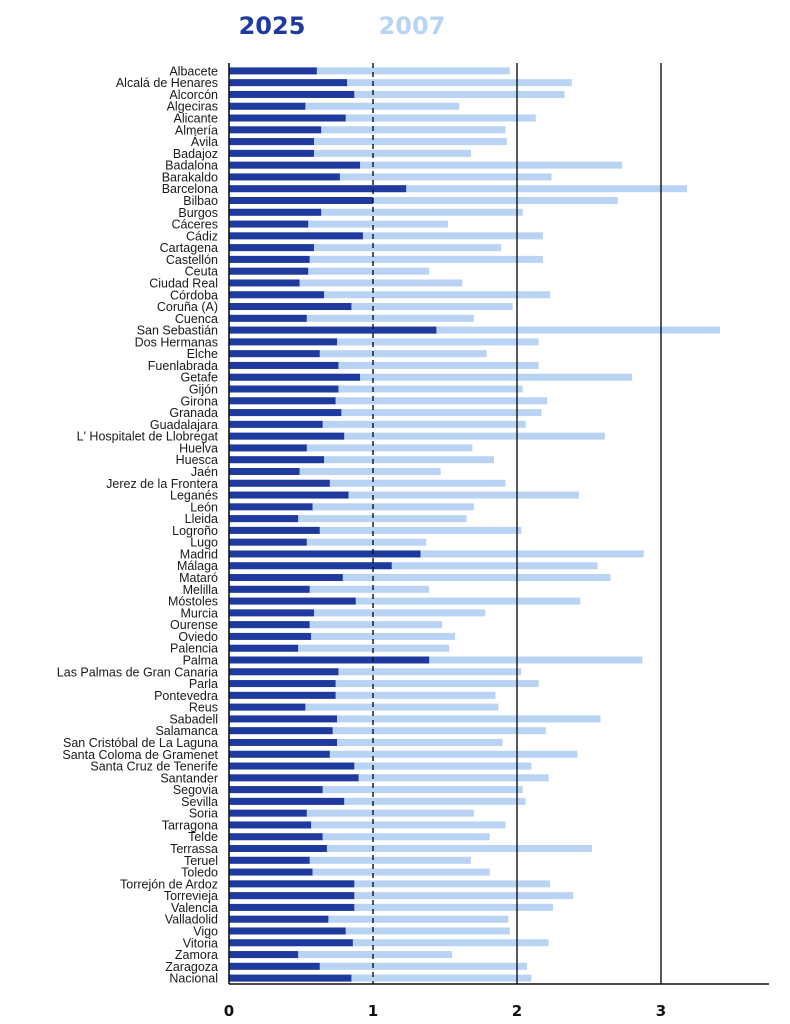 The width and height of the screenshot is (790, 1024). I want to click on category-label-elche: Elche, so click(202, 354).